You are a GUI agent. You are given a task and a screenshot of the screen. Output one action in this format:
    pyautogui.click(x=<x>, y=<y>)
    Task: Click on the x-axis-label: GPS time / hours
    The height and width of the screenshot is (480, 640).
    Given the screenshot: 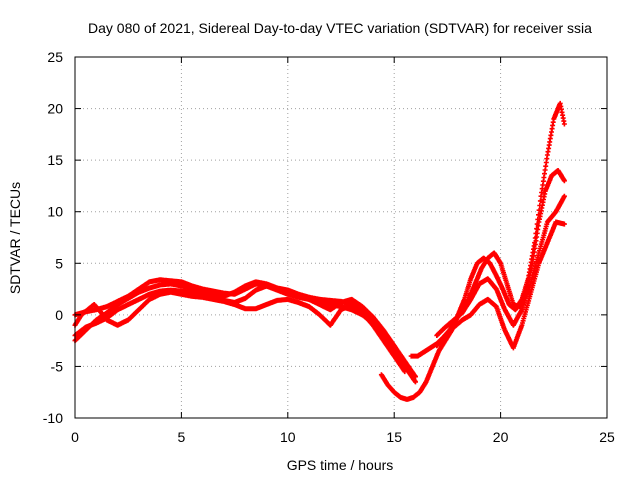 What is the action you would take?
    pyautogui.click(x=340, y=465)
    